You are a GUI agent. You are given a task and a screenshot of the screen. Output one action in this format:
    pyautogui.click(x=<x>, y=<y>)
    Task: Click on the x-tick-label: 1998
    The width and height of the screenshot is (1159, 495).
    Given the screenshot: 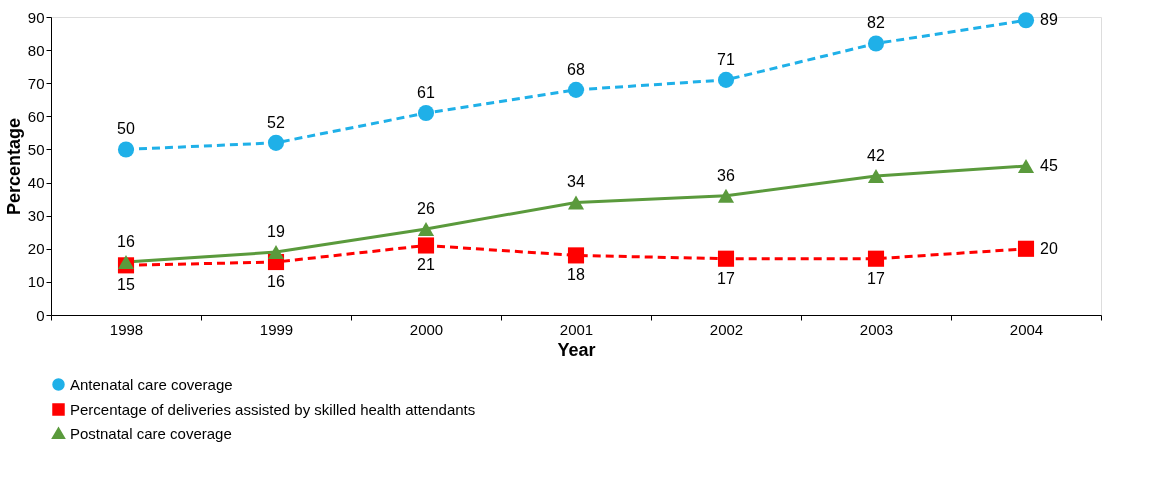 What is the action you would take?
    pyautogui.click(x=126, y=329)
    